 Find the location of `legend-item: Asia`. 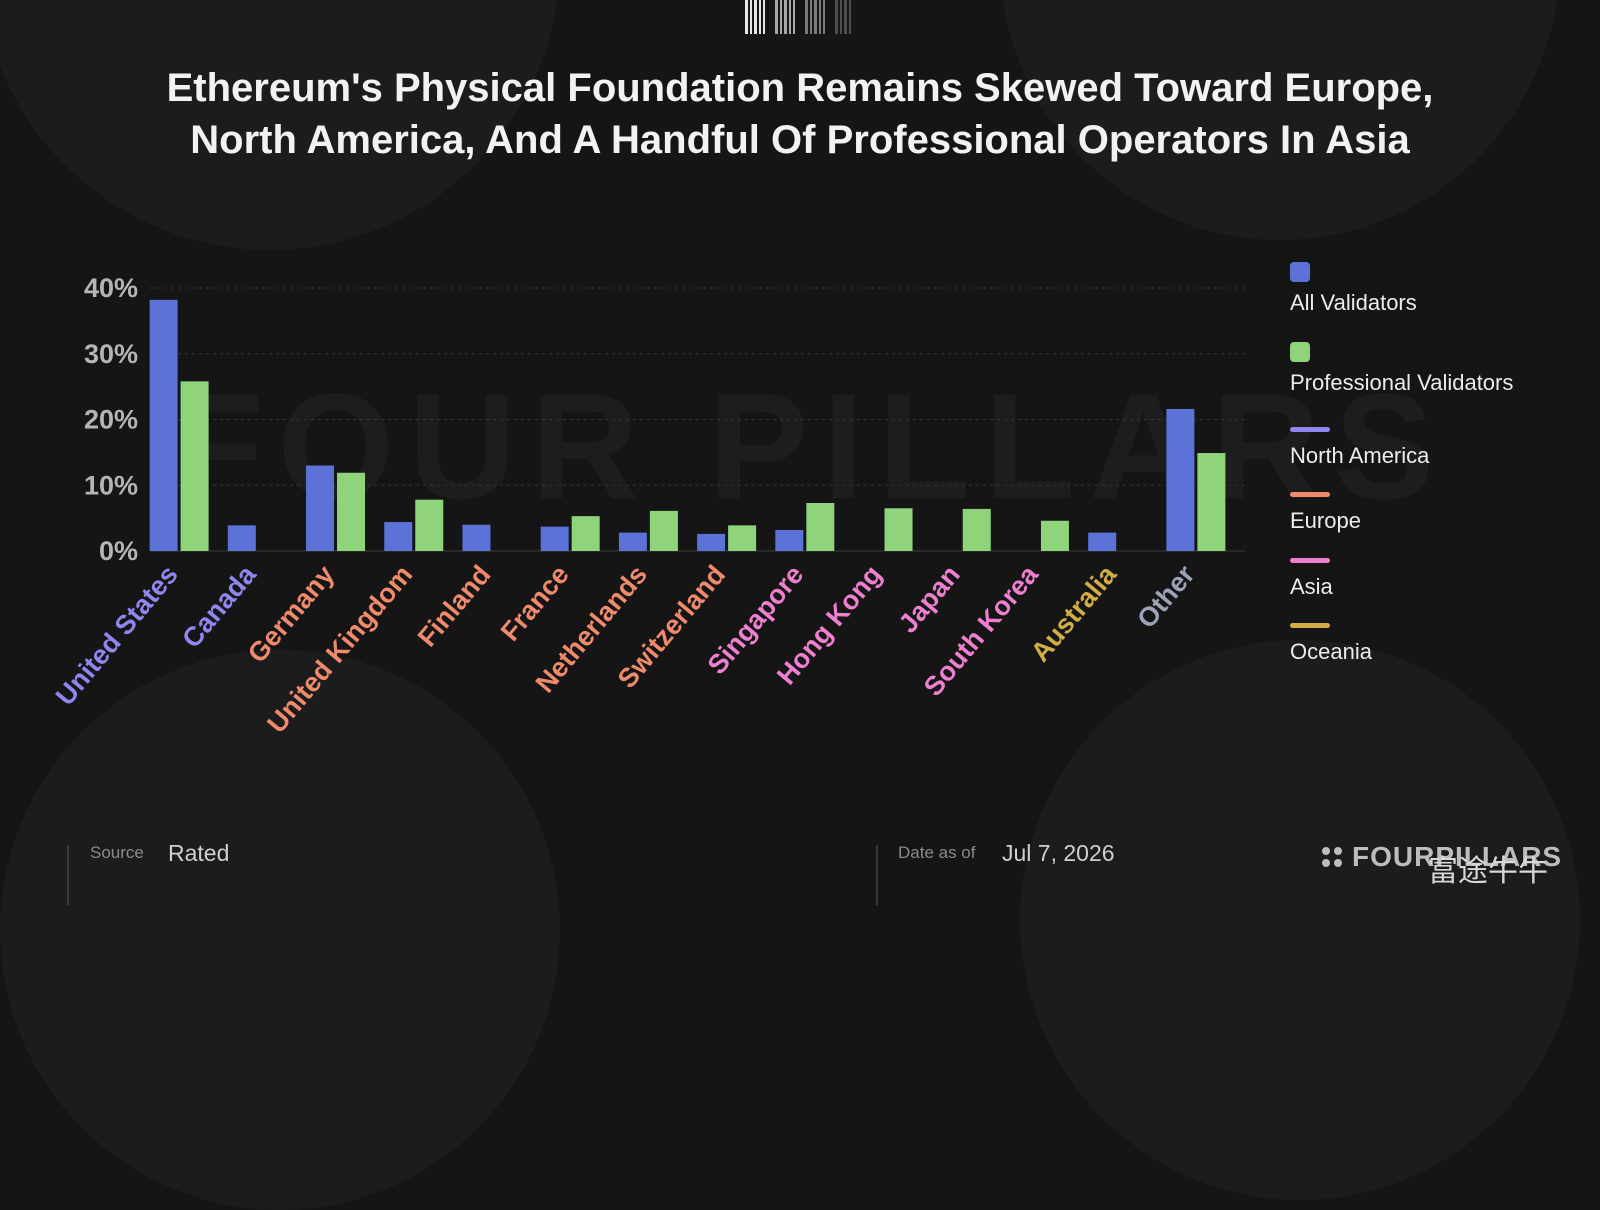

legend-item: Asia is located at coordinates (1311, 578).